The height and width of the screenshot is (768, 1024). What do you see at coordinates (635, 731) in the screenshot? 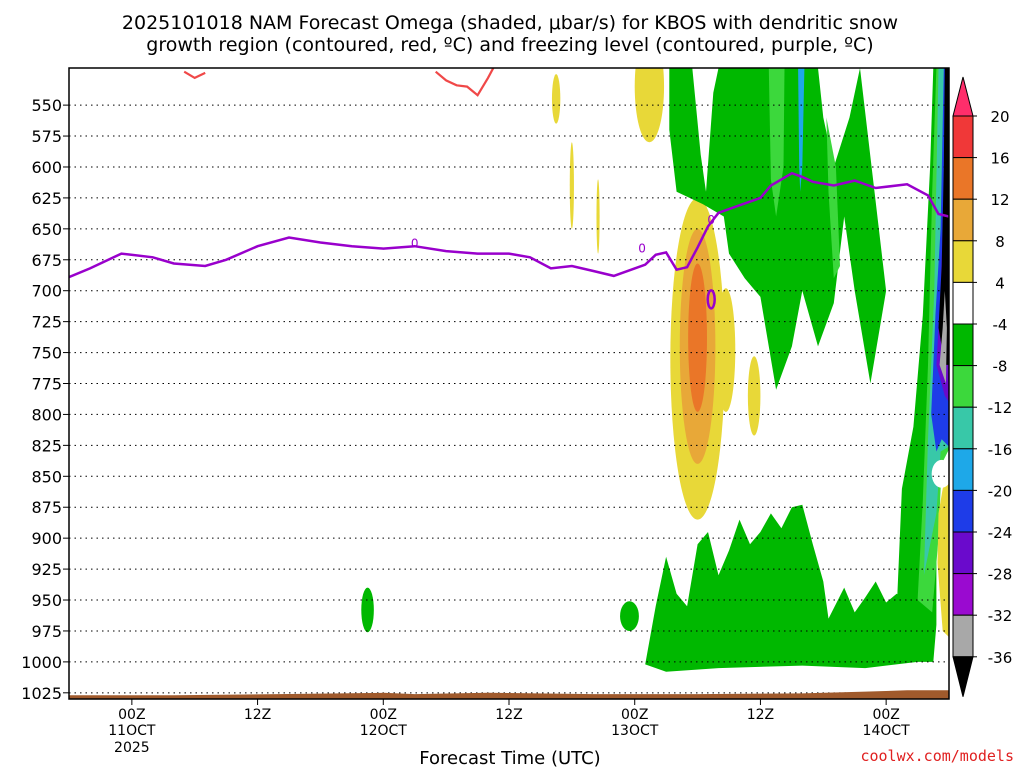
I see `xtick-date-4: 13OCT` at bounding box center [635, 731].